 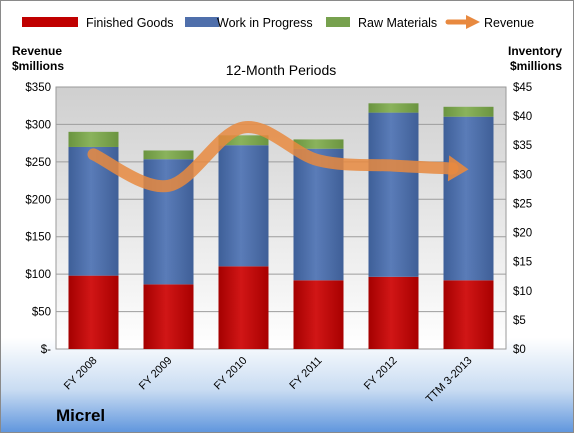 I want to click on right-axis-title-line2: $millions, so click(x=536, y=66).